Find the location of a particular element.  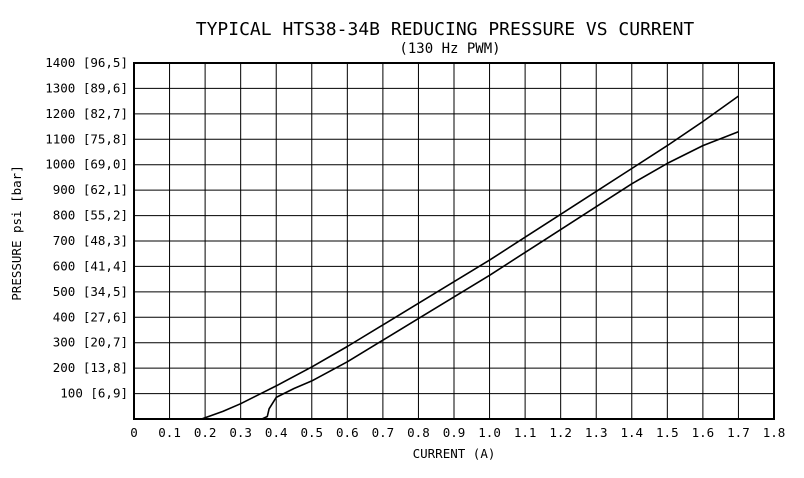

y-tick-label: 1200 [82,7] is located at coordinates (86, 113).